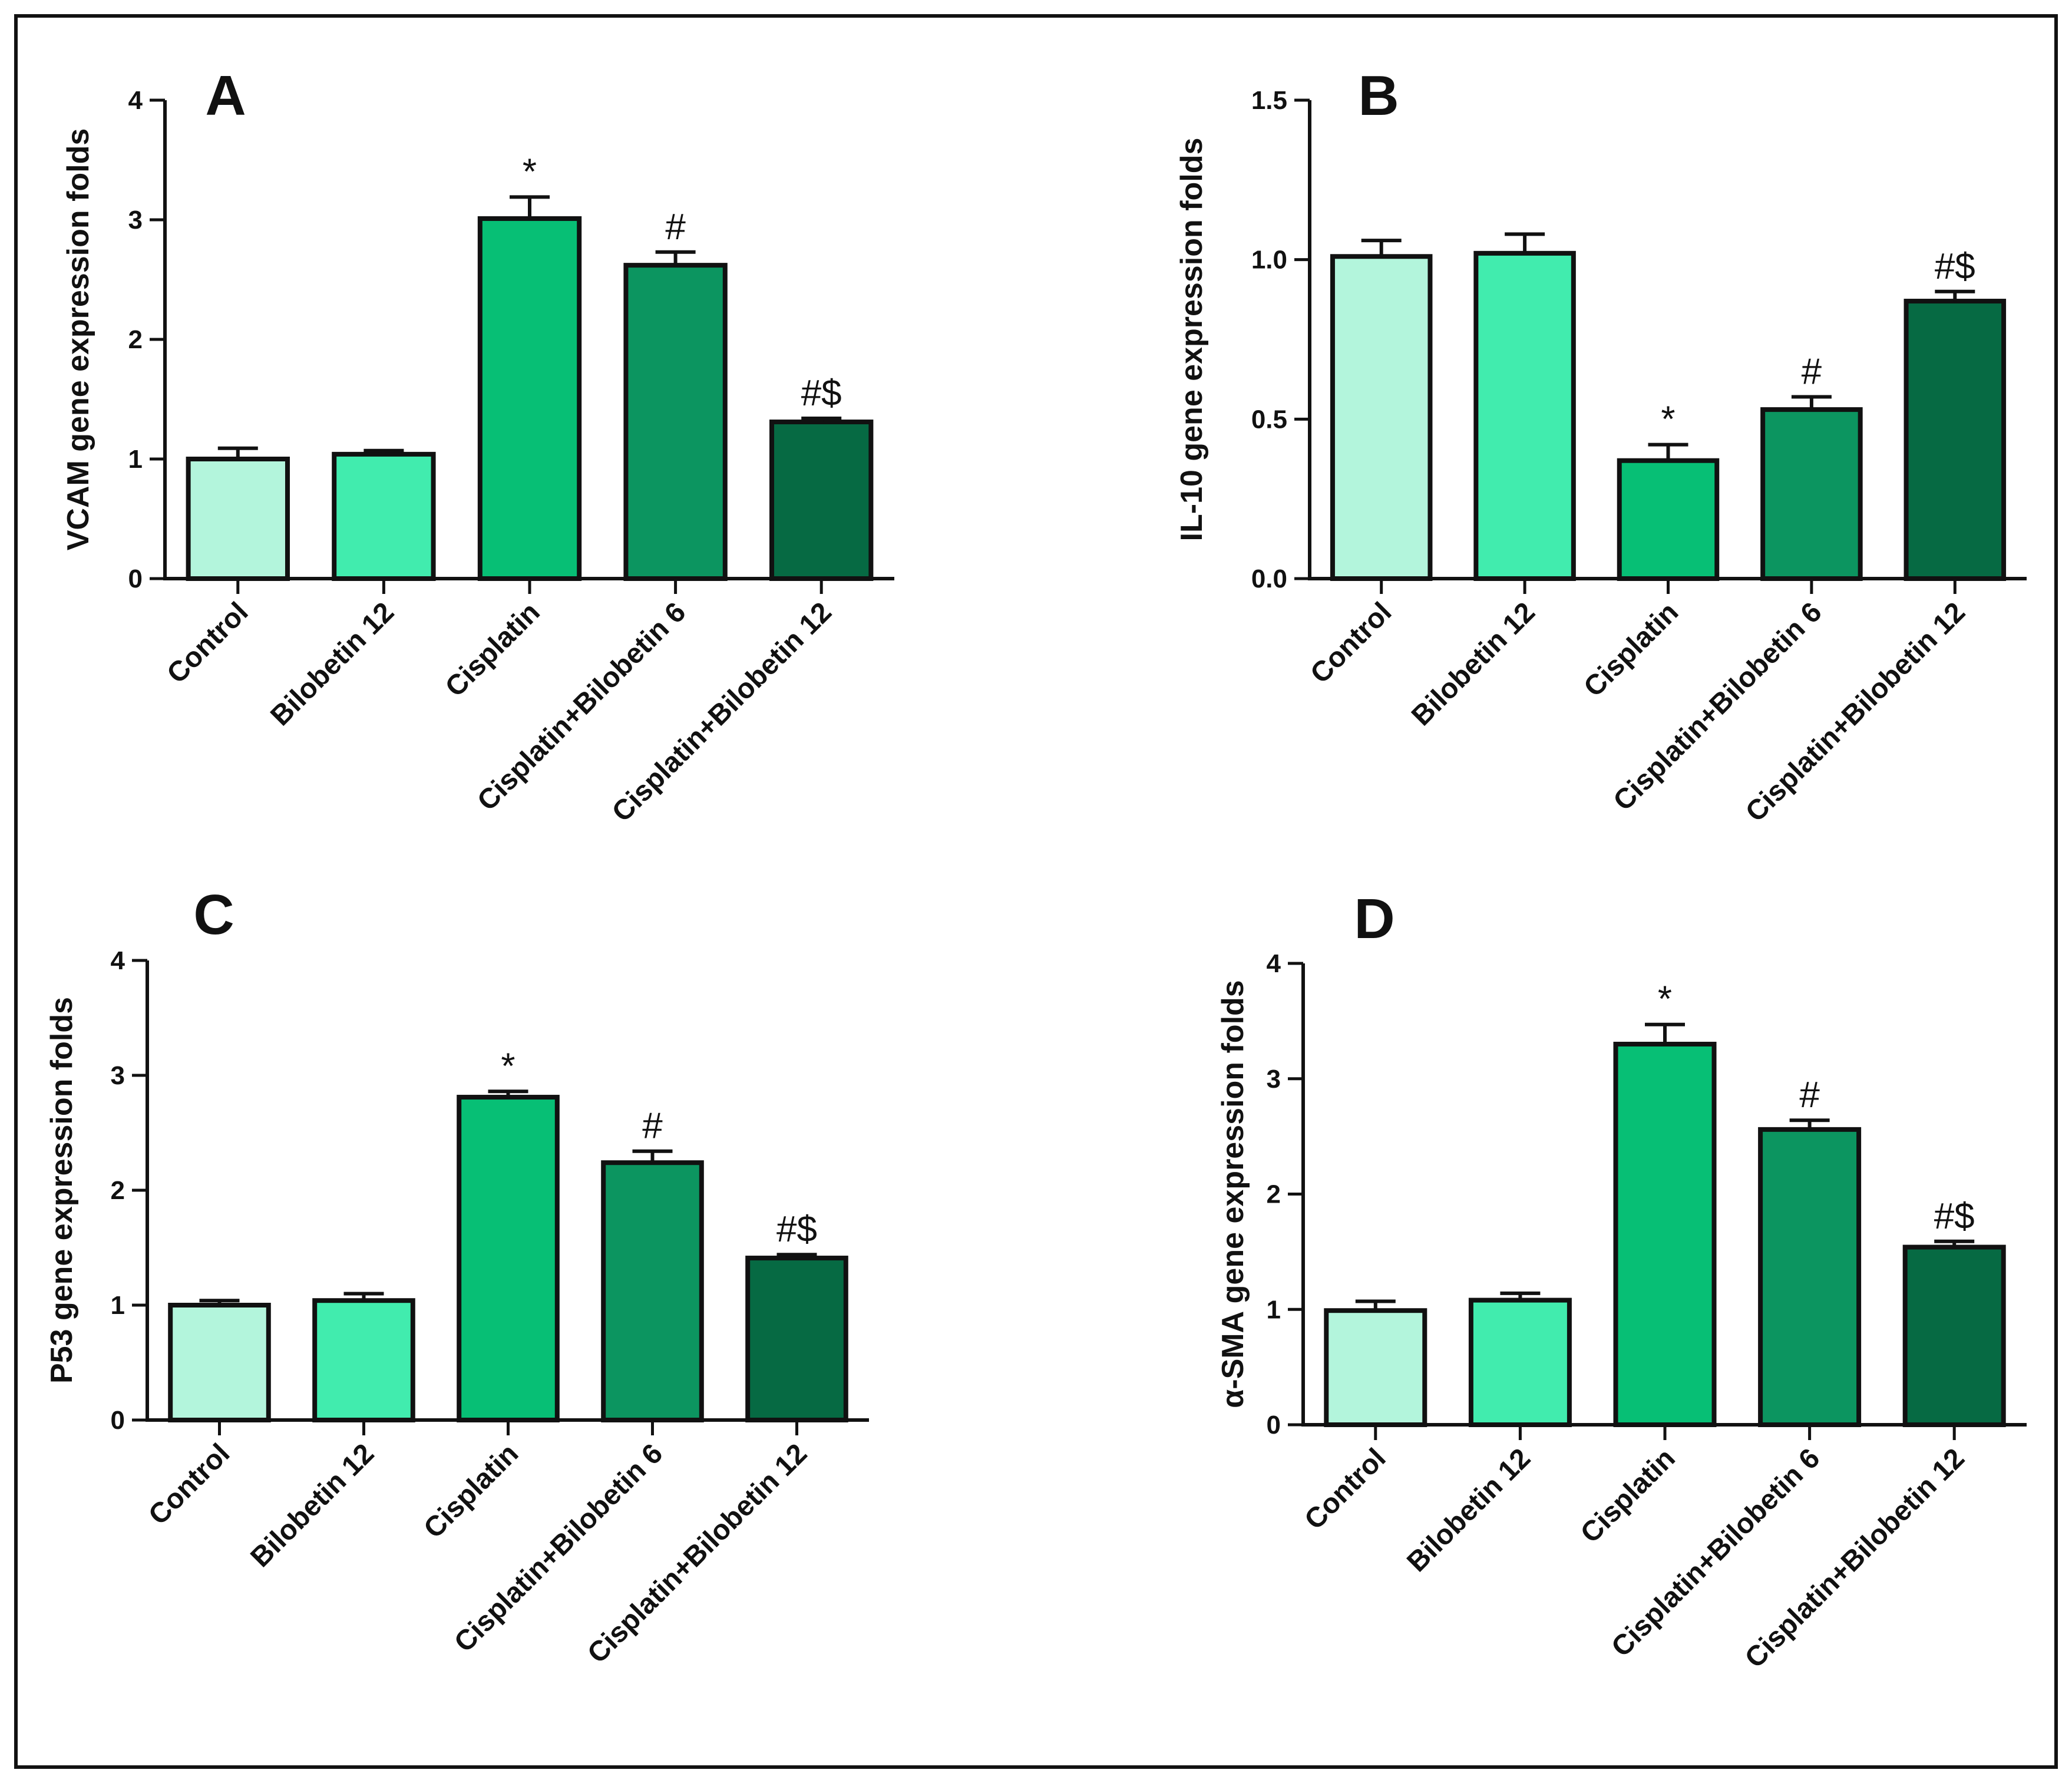  What do you see at coordinates (1192, 339) in the screenshot?
I see `y-axis-label: IL-10 gene expression folds` at bounding box center [1192, 339].